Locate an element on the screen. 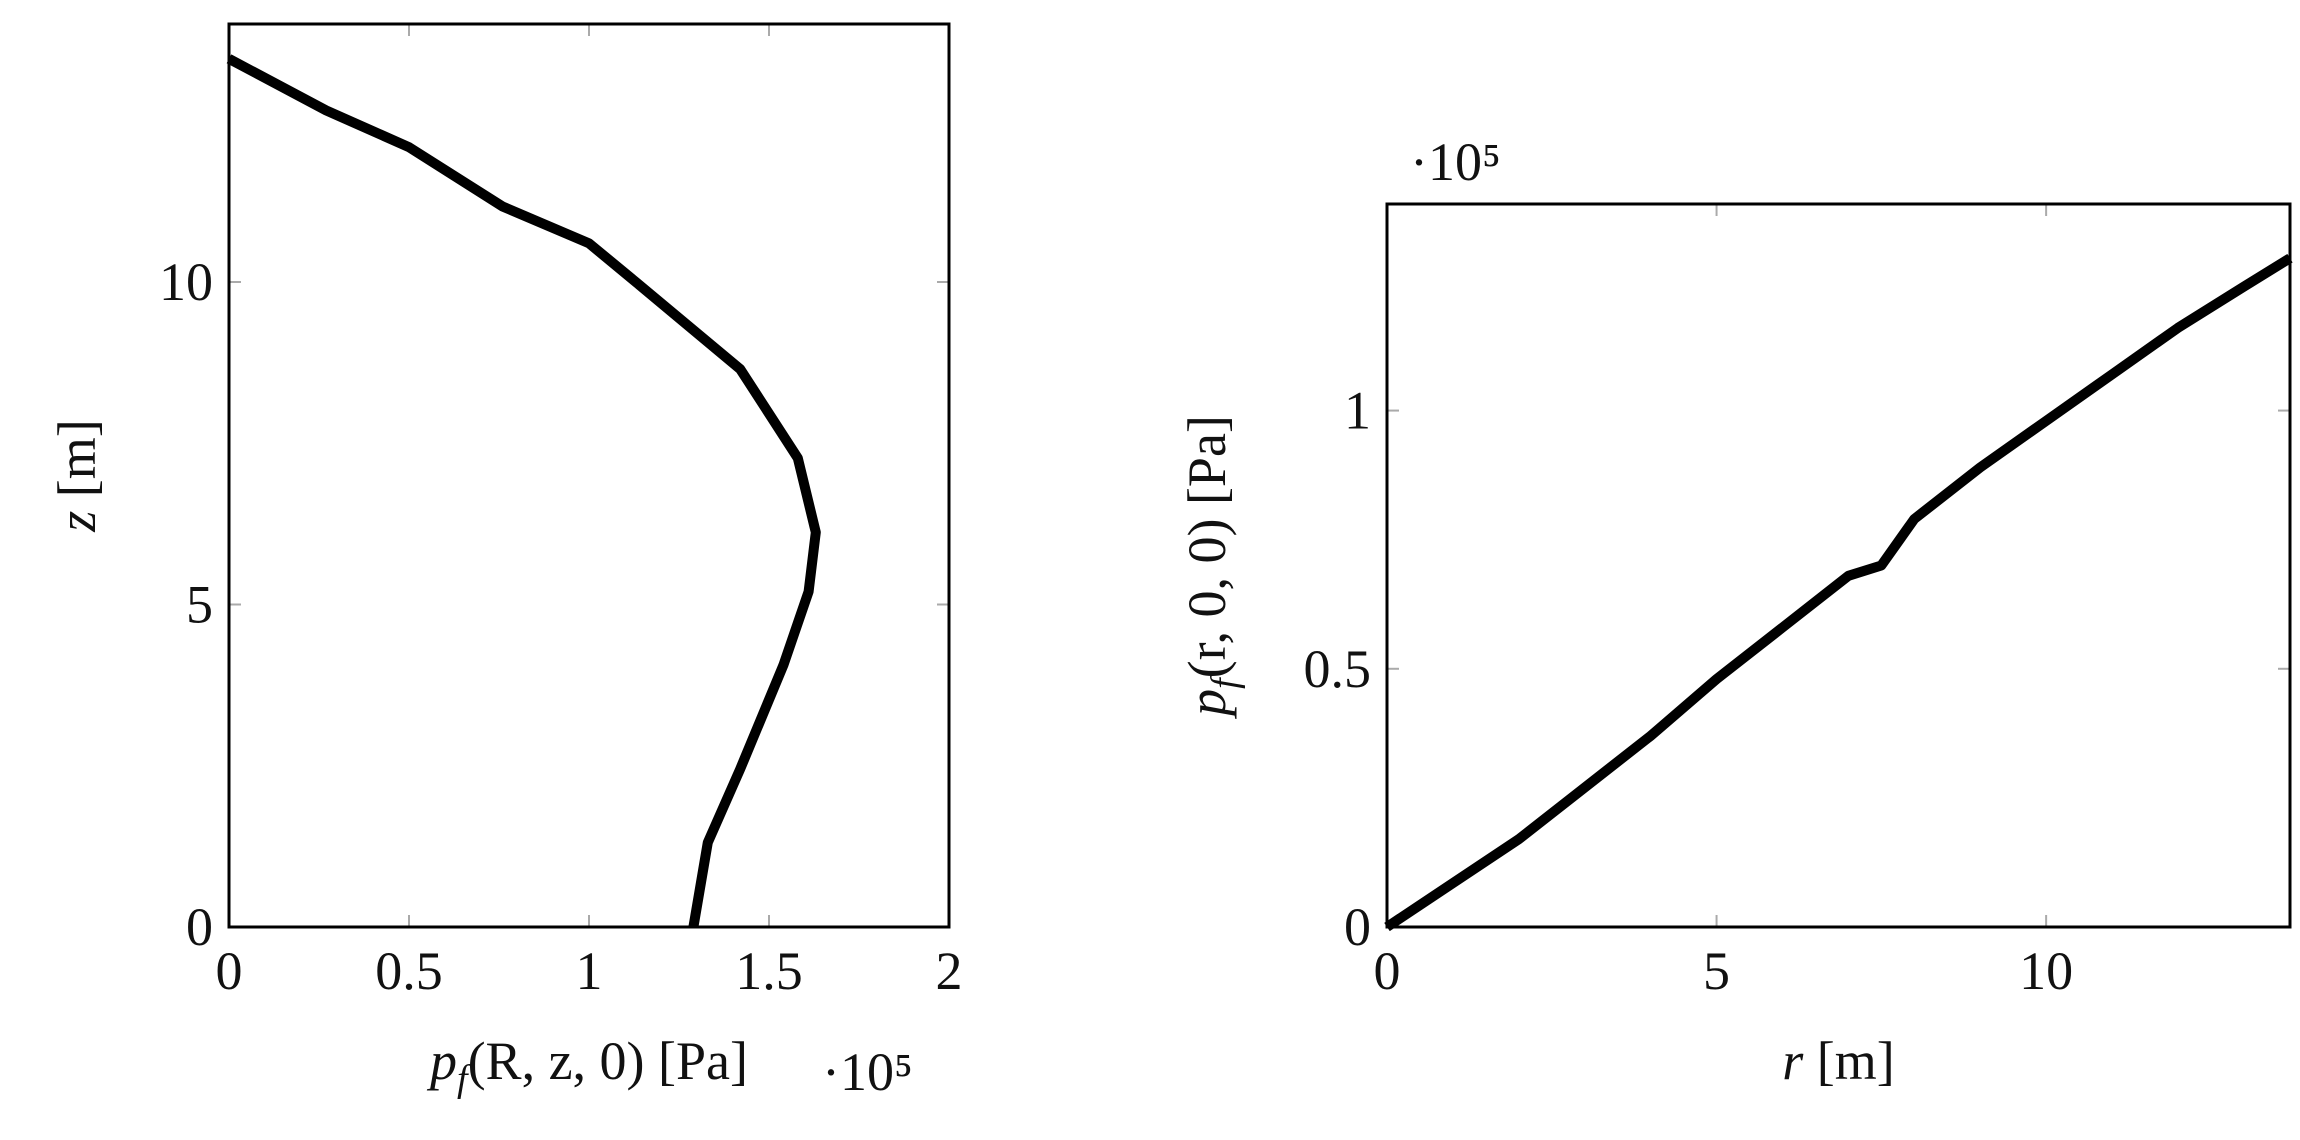  y-tick-label: 1 is located at coordinates (1357, 411).